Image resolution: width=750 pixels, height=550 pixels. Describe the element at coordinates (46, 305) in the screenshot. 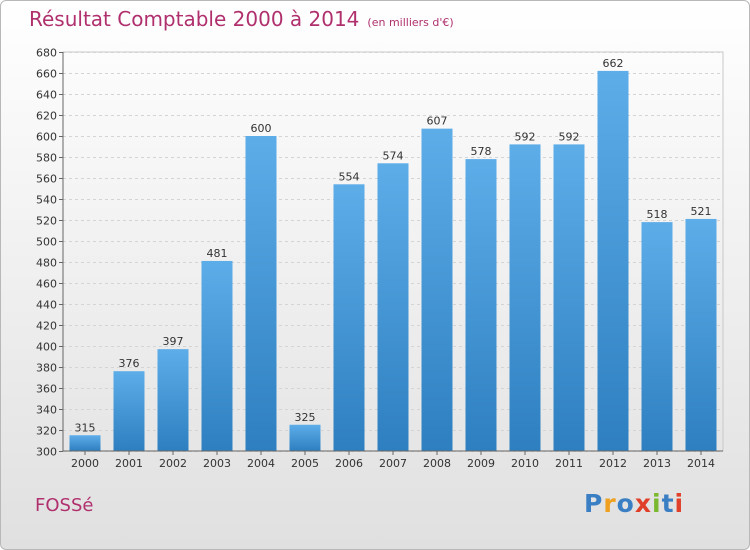

I see `y-tick-label: 440` at that location.